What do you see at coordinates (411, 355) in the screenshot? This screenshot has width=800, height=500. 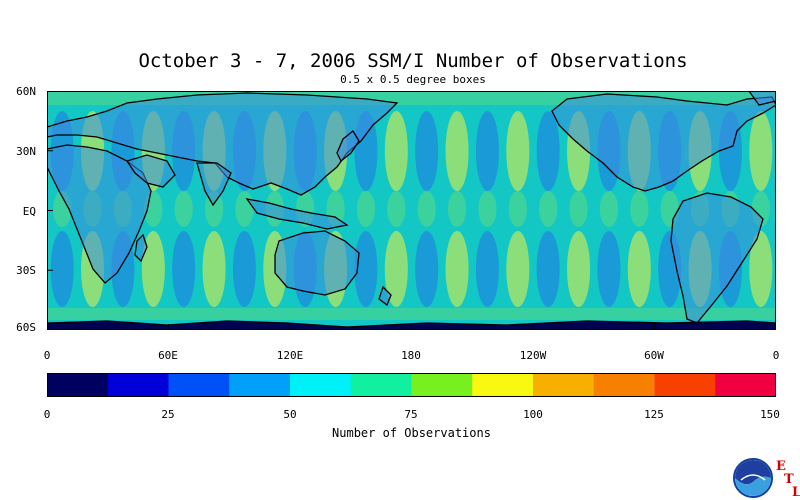 I see `lon-label-180: 180` at bounding box center [411, 355].